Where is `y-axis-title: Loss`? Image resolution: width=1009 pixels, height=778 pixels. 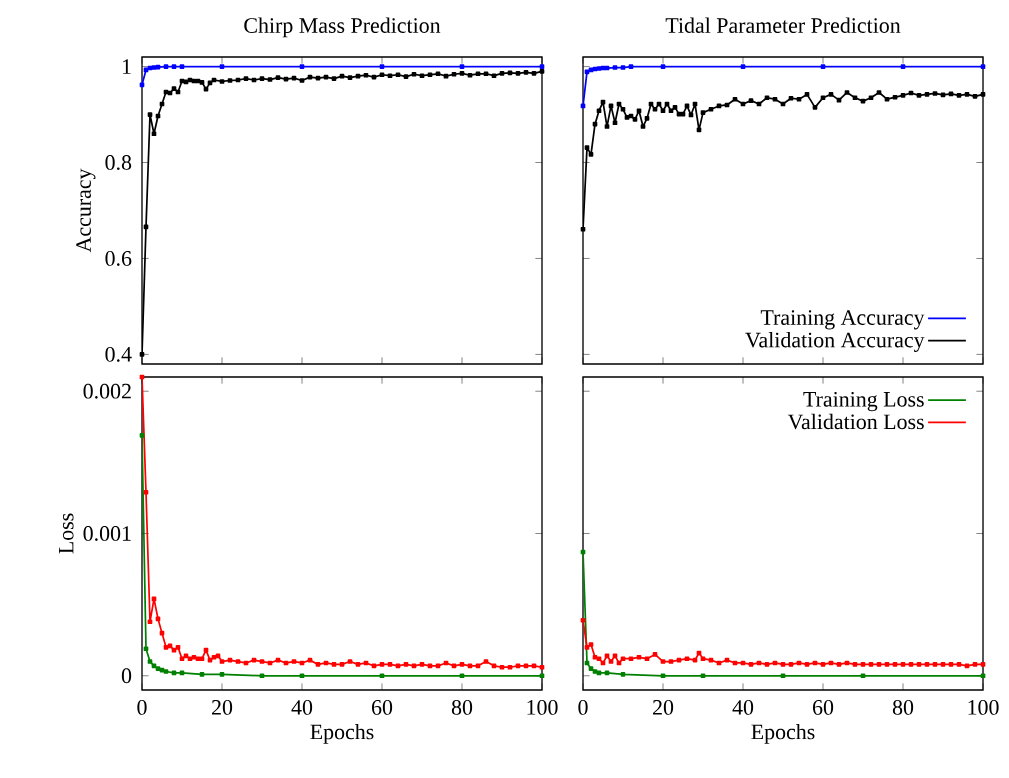
y-axis-title: Loss is located at coordinates (66, 533).